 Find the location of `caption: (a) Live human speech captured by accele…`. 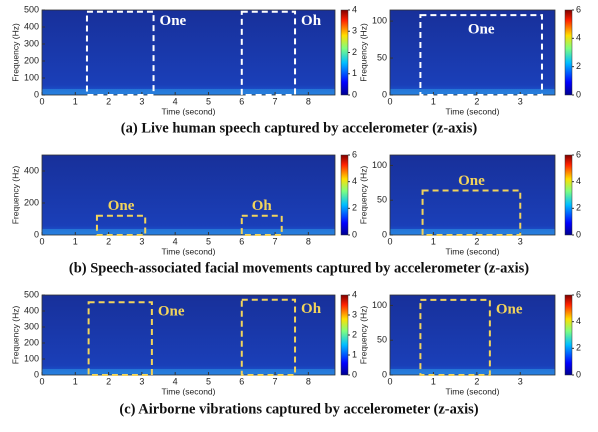

caption: (a) Live human speech captured by accele… is located at coordinates (299, 128).